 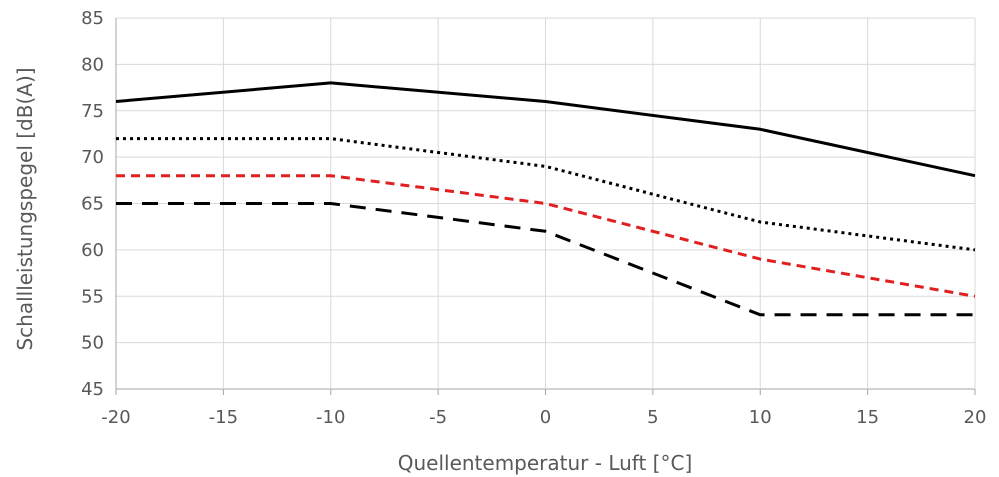 What do you see at coordinates (92, 389) in the screenshot?
I see `y-tick-label: 45` at bounding box center [92, 389].